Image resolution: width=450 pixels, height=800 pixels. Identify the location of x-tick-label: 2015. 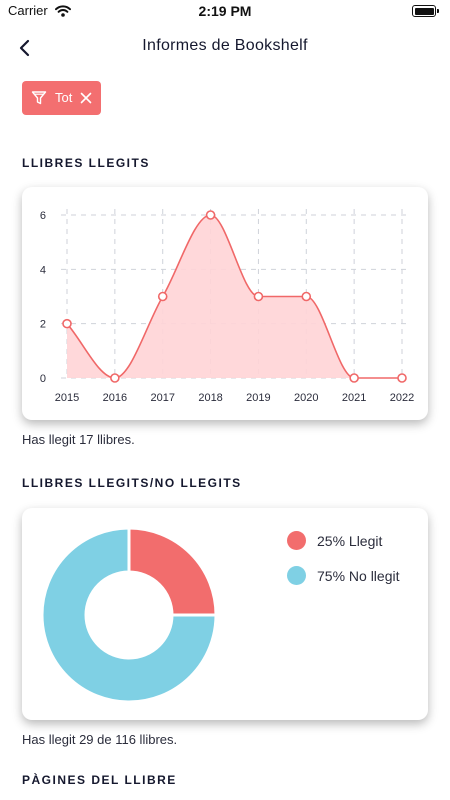
(67, 398).